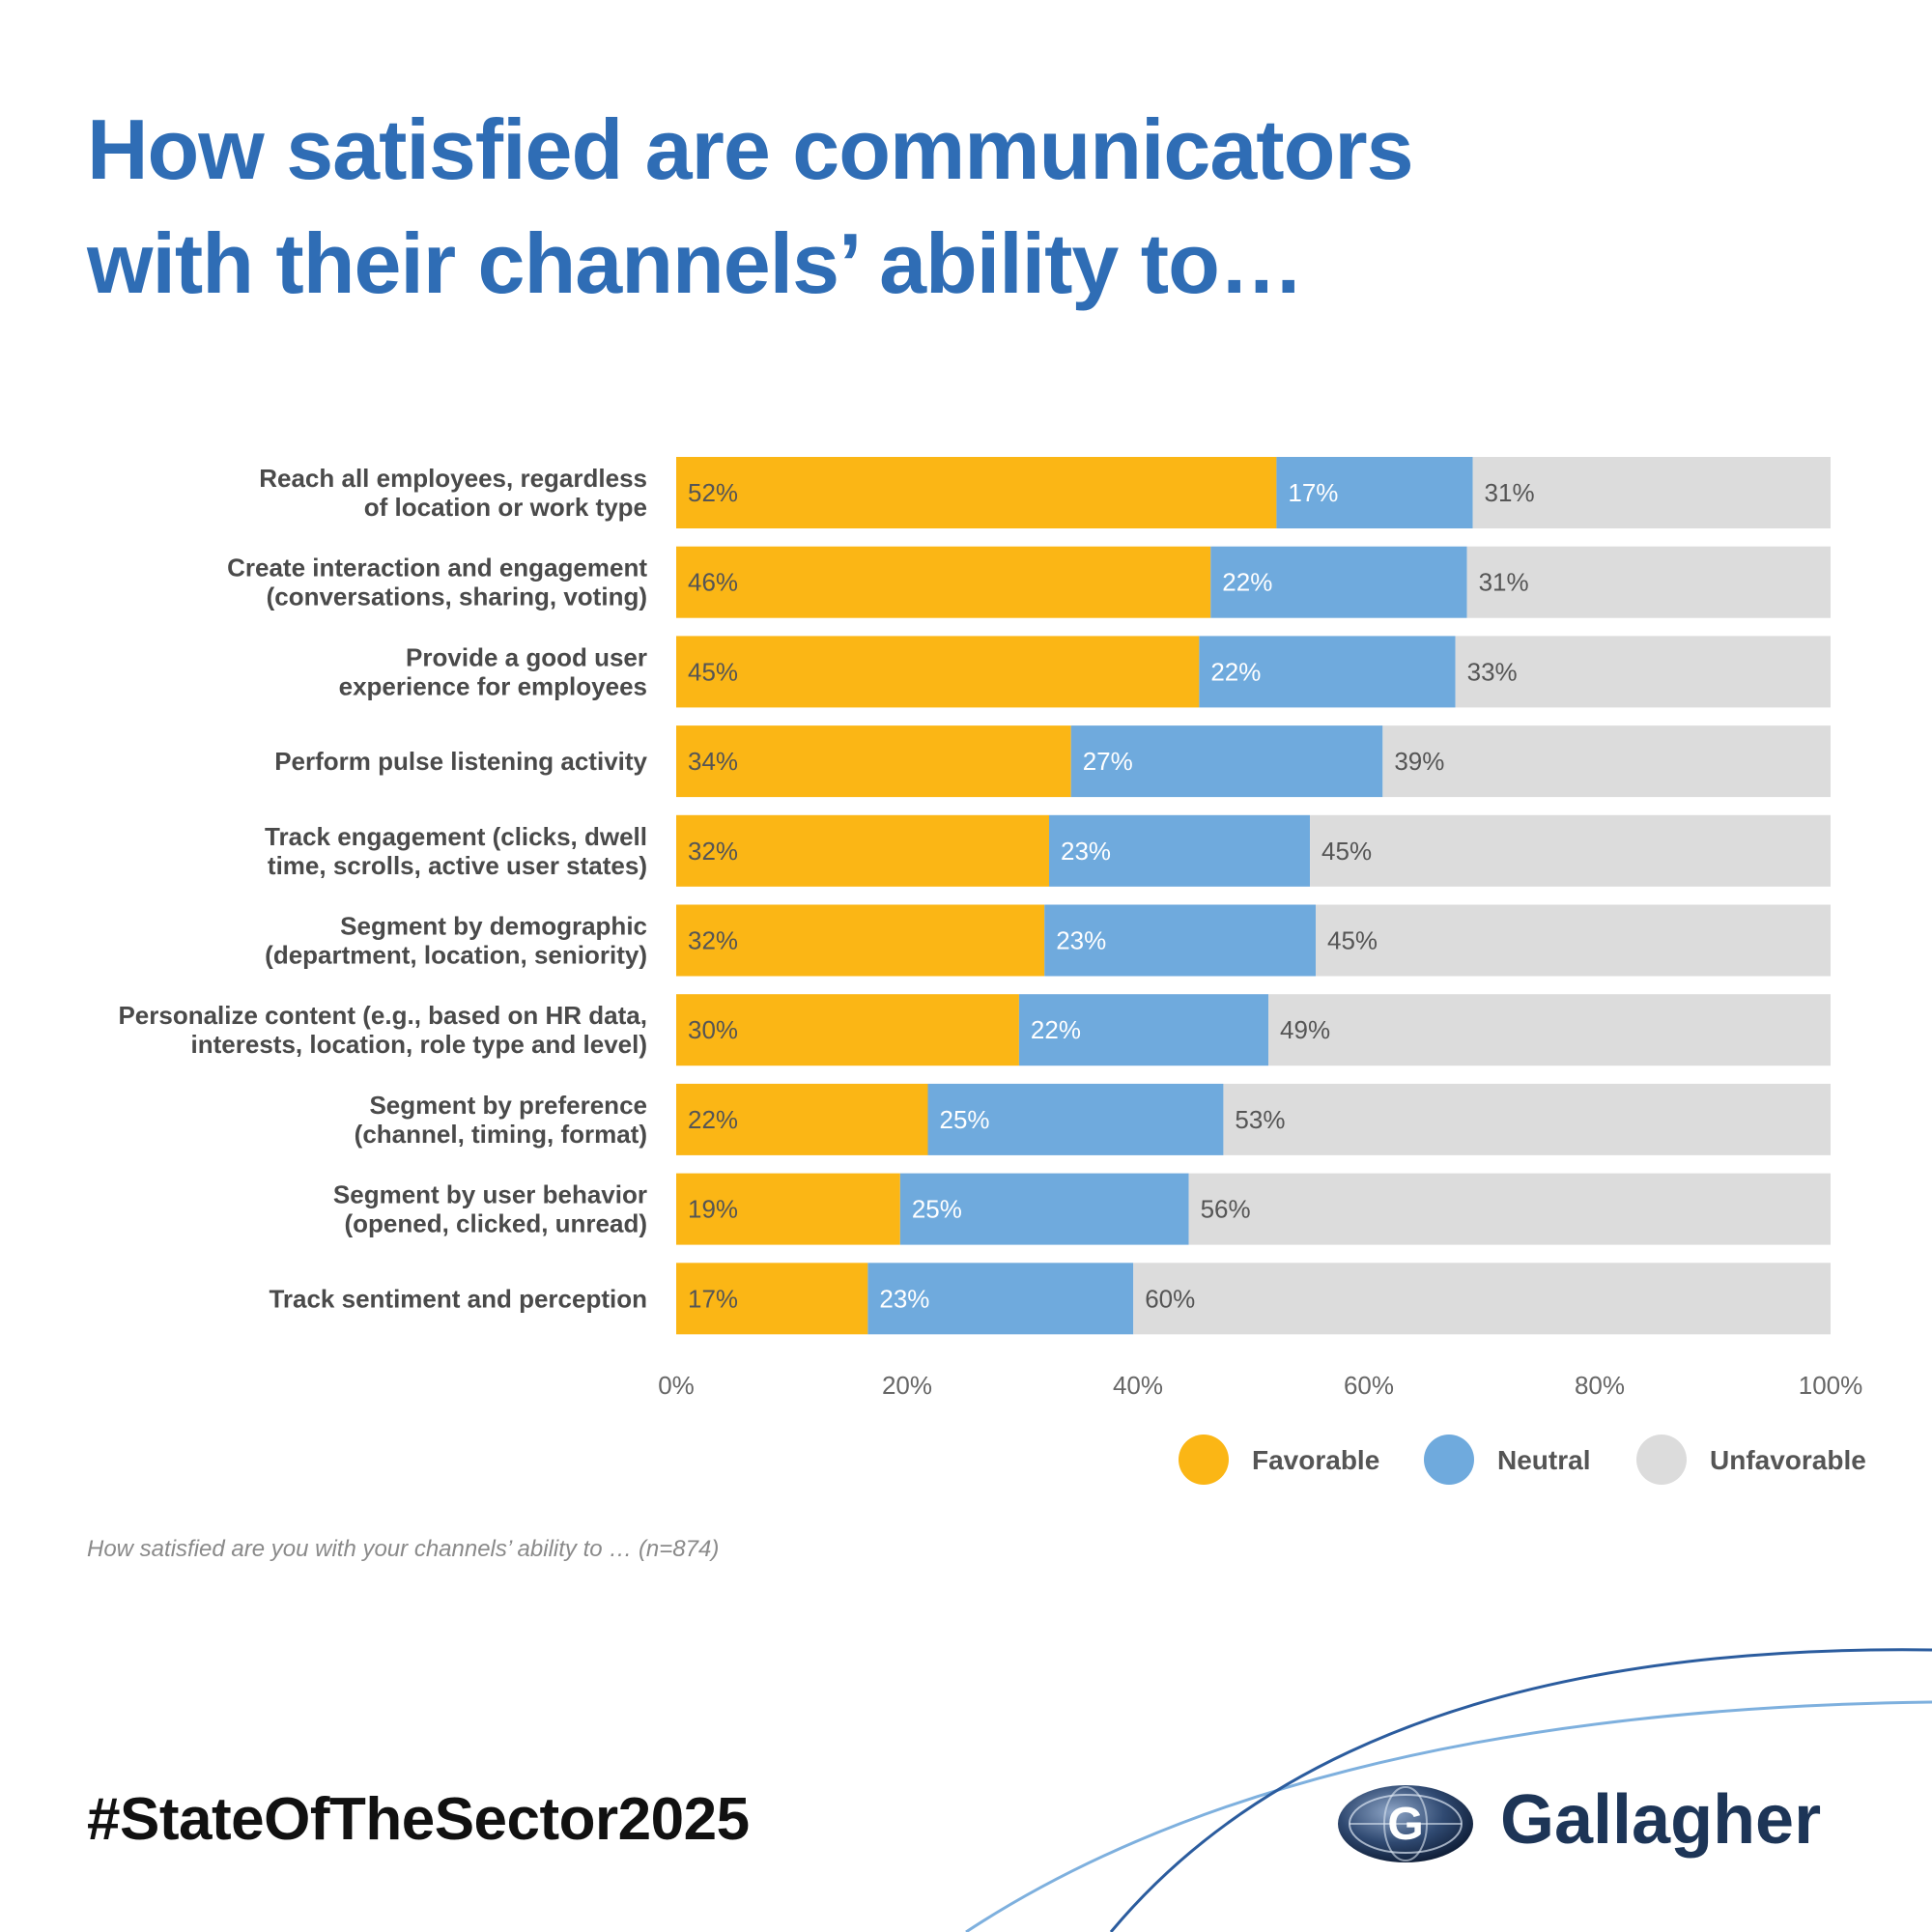 The image size is (1932, 1932). I want to click on legend-label-favorable: Favorable, so click(1315, 1460).